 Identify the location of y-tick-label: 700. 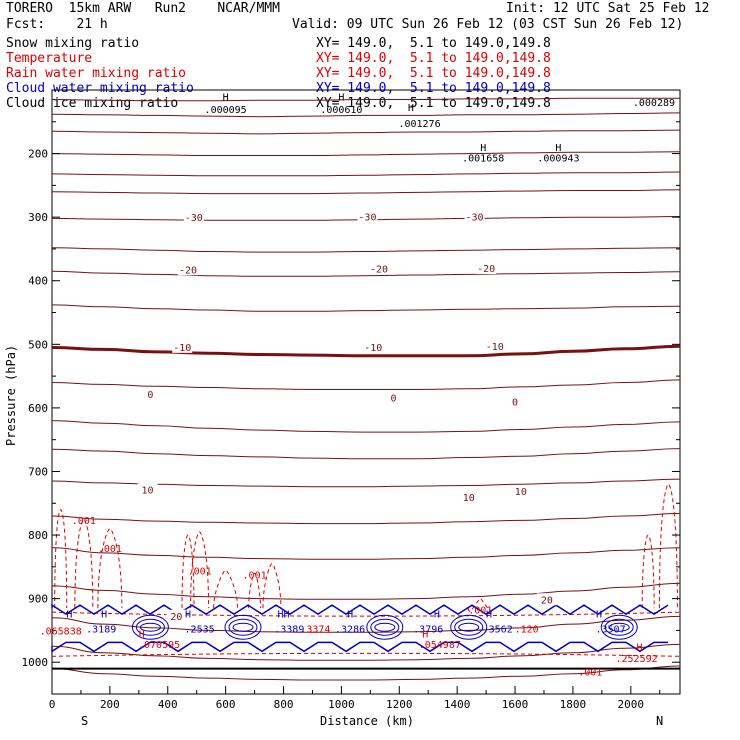
(38, 471).